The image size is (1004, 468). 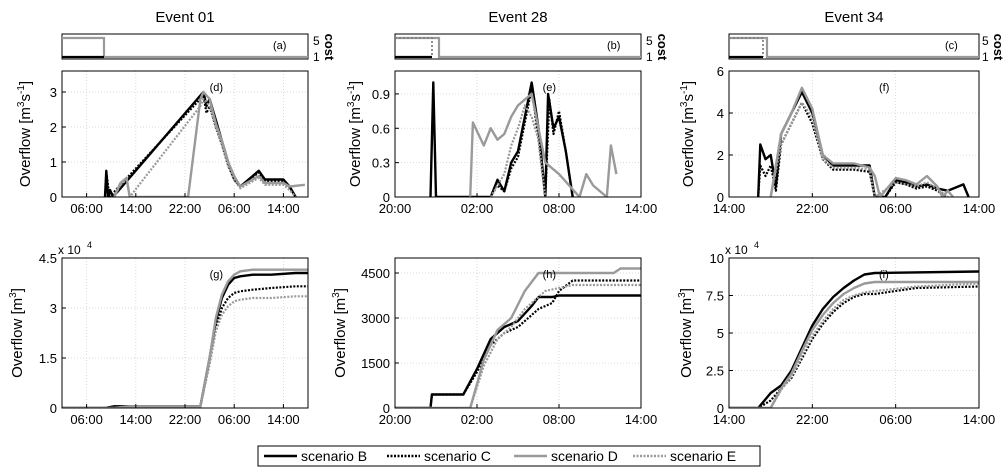 What do you see at coordinates (853, 17) in the screenshot?
I see `column-title-3: Event 34` at bounding box center [853, 17].